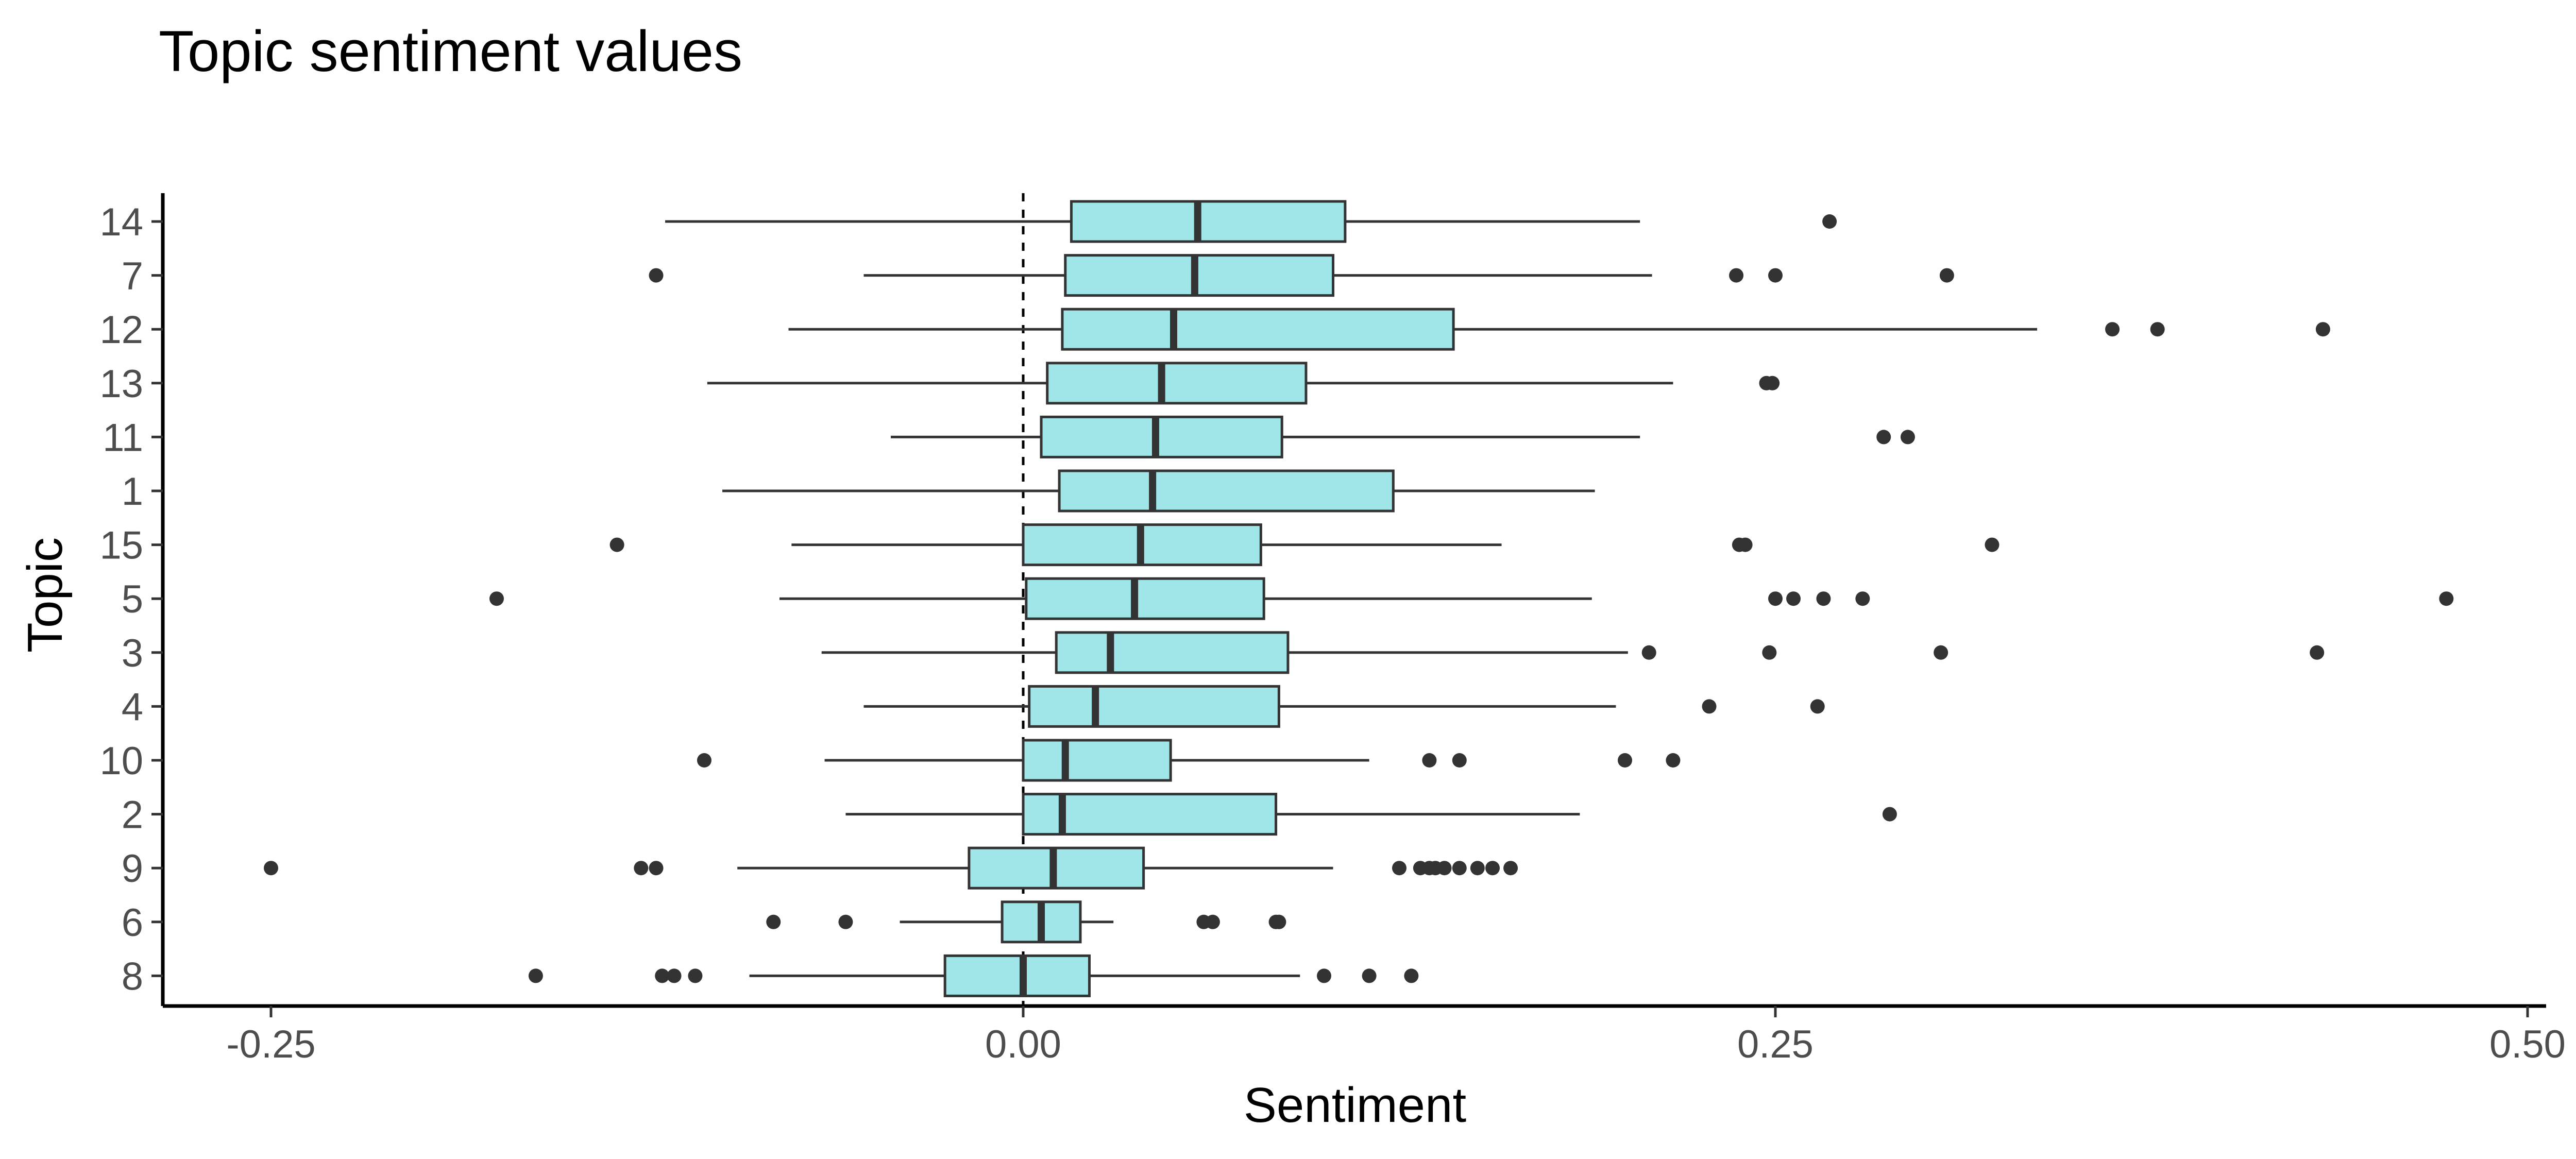 Image resolution: width=2576 pixels, height=1159 pixels. I want to click on x-axis-title: Sentiment, so click(1355, 1105).